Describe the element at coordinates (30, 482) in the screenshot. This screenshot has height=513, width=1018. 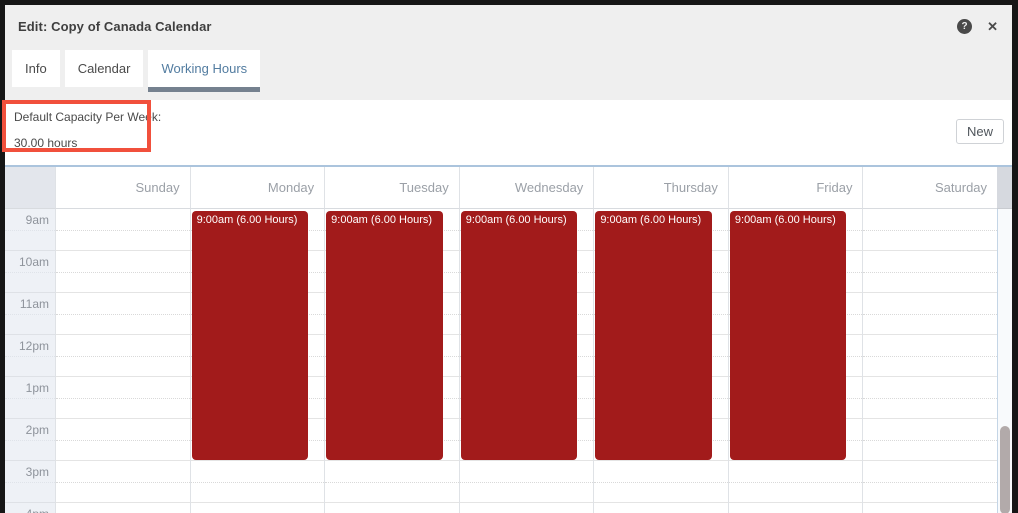
I see `time-label-3pm: 3pm` at that location.